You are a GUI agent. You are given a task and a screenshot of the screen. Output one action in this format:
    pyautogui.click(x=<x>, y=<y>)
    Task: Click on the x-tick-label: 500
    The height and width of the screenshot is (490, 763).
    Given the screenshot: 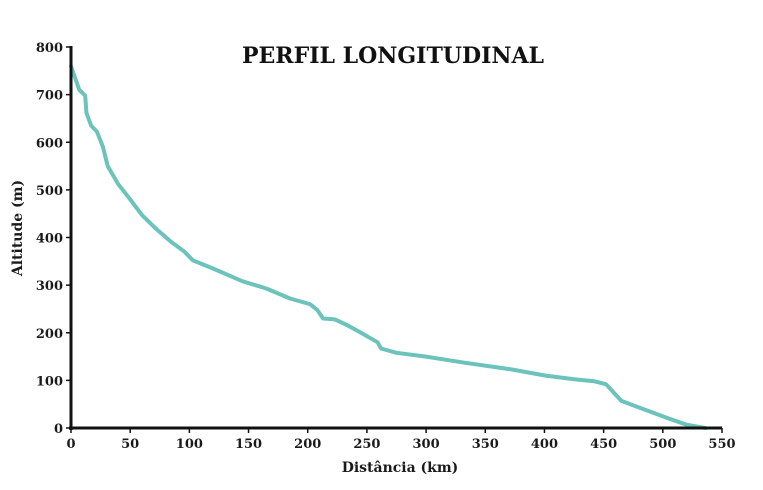 What is the action you would take?
    pyautogui.click(x=662, y=444)
    